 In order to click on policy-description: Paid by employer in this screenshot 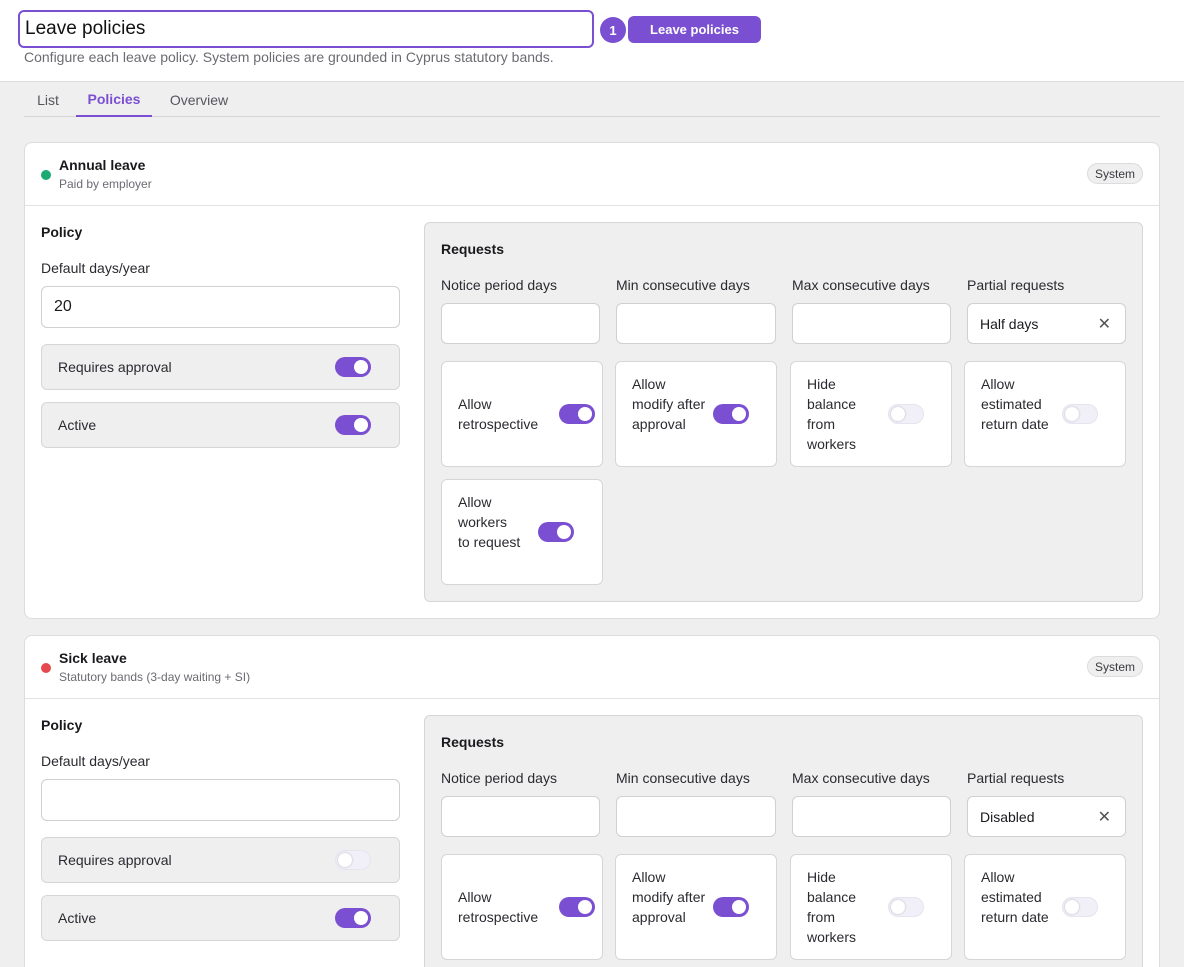, I will do `click(105, 184)`.